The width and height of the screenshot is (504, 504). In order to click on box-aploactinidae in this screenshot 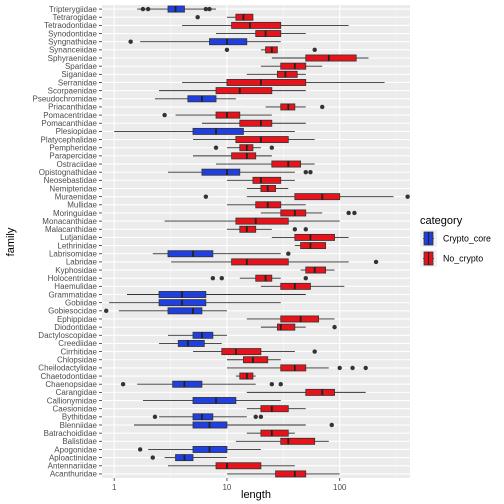, I will do `click(188, 458)`.